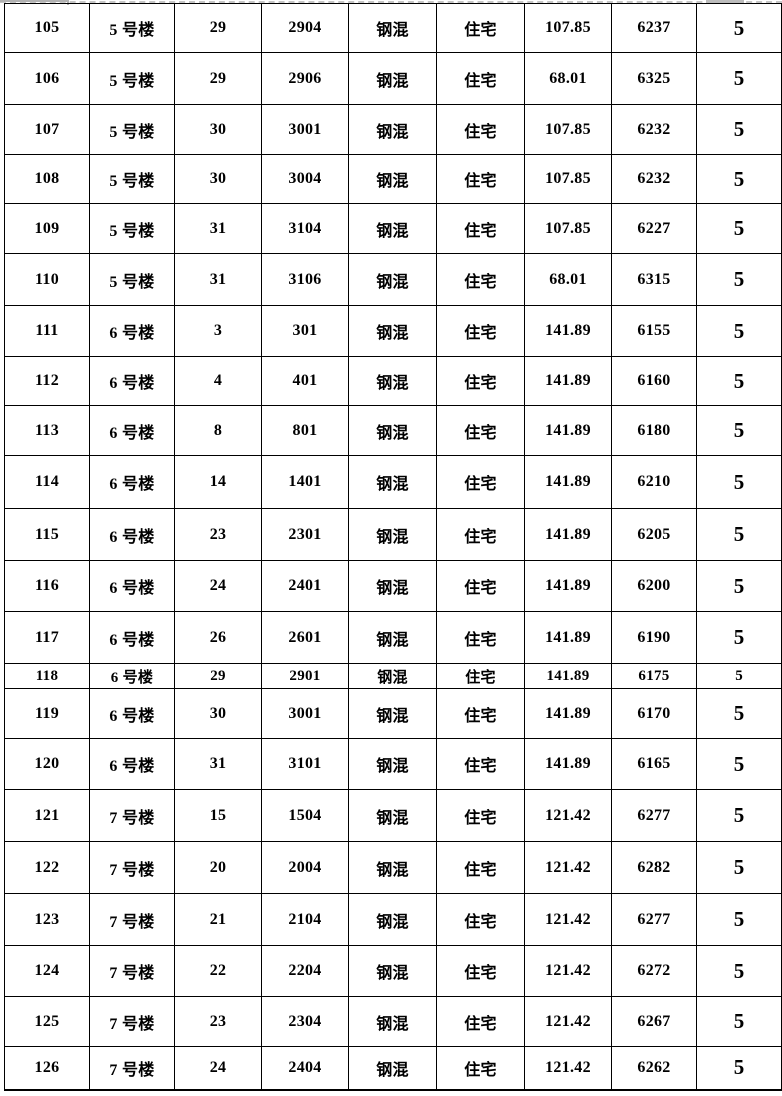 The width and height of the screenshot is (782, 1096). What do you see at coordinates (218, 586) in the screenshot?
I see `cell-floor: 24` at bounding box center [218, 586].